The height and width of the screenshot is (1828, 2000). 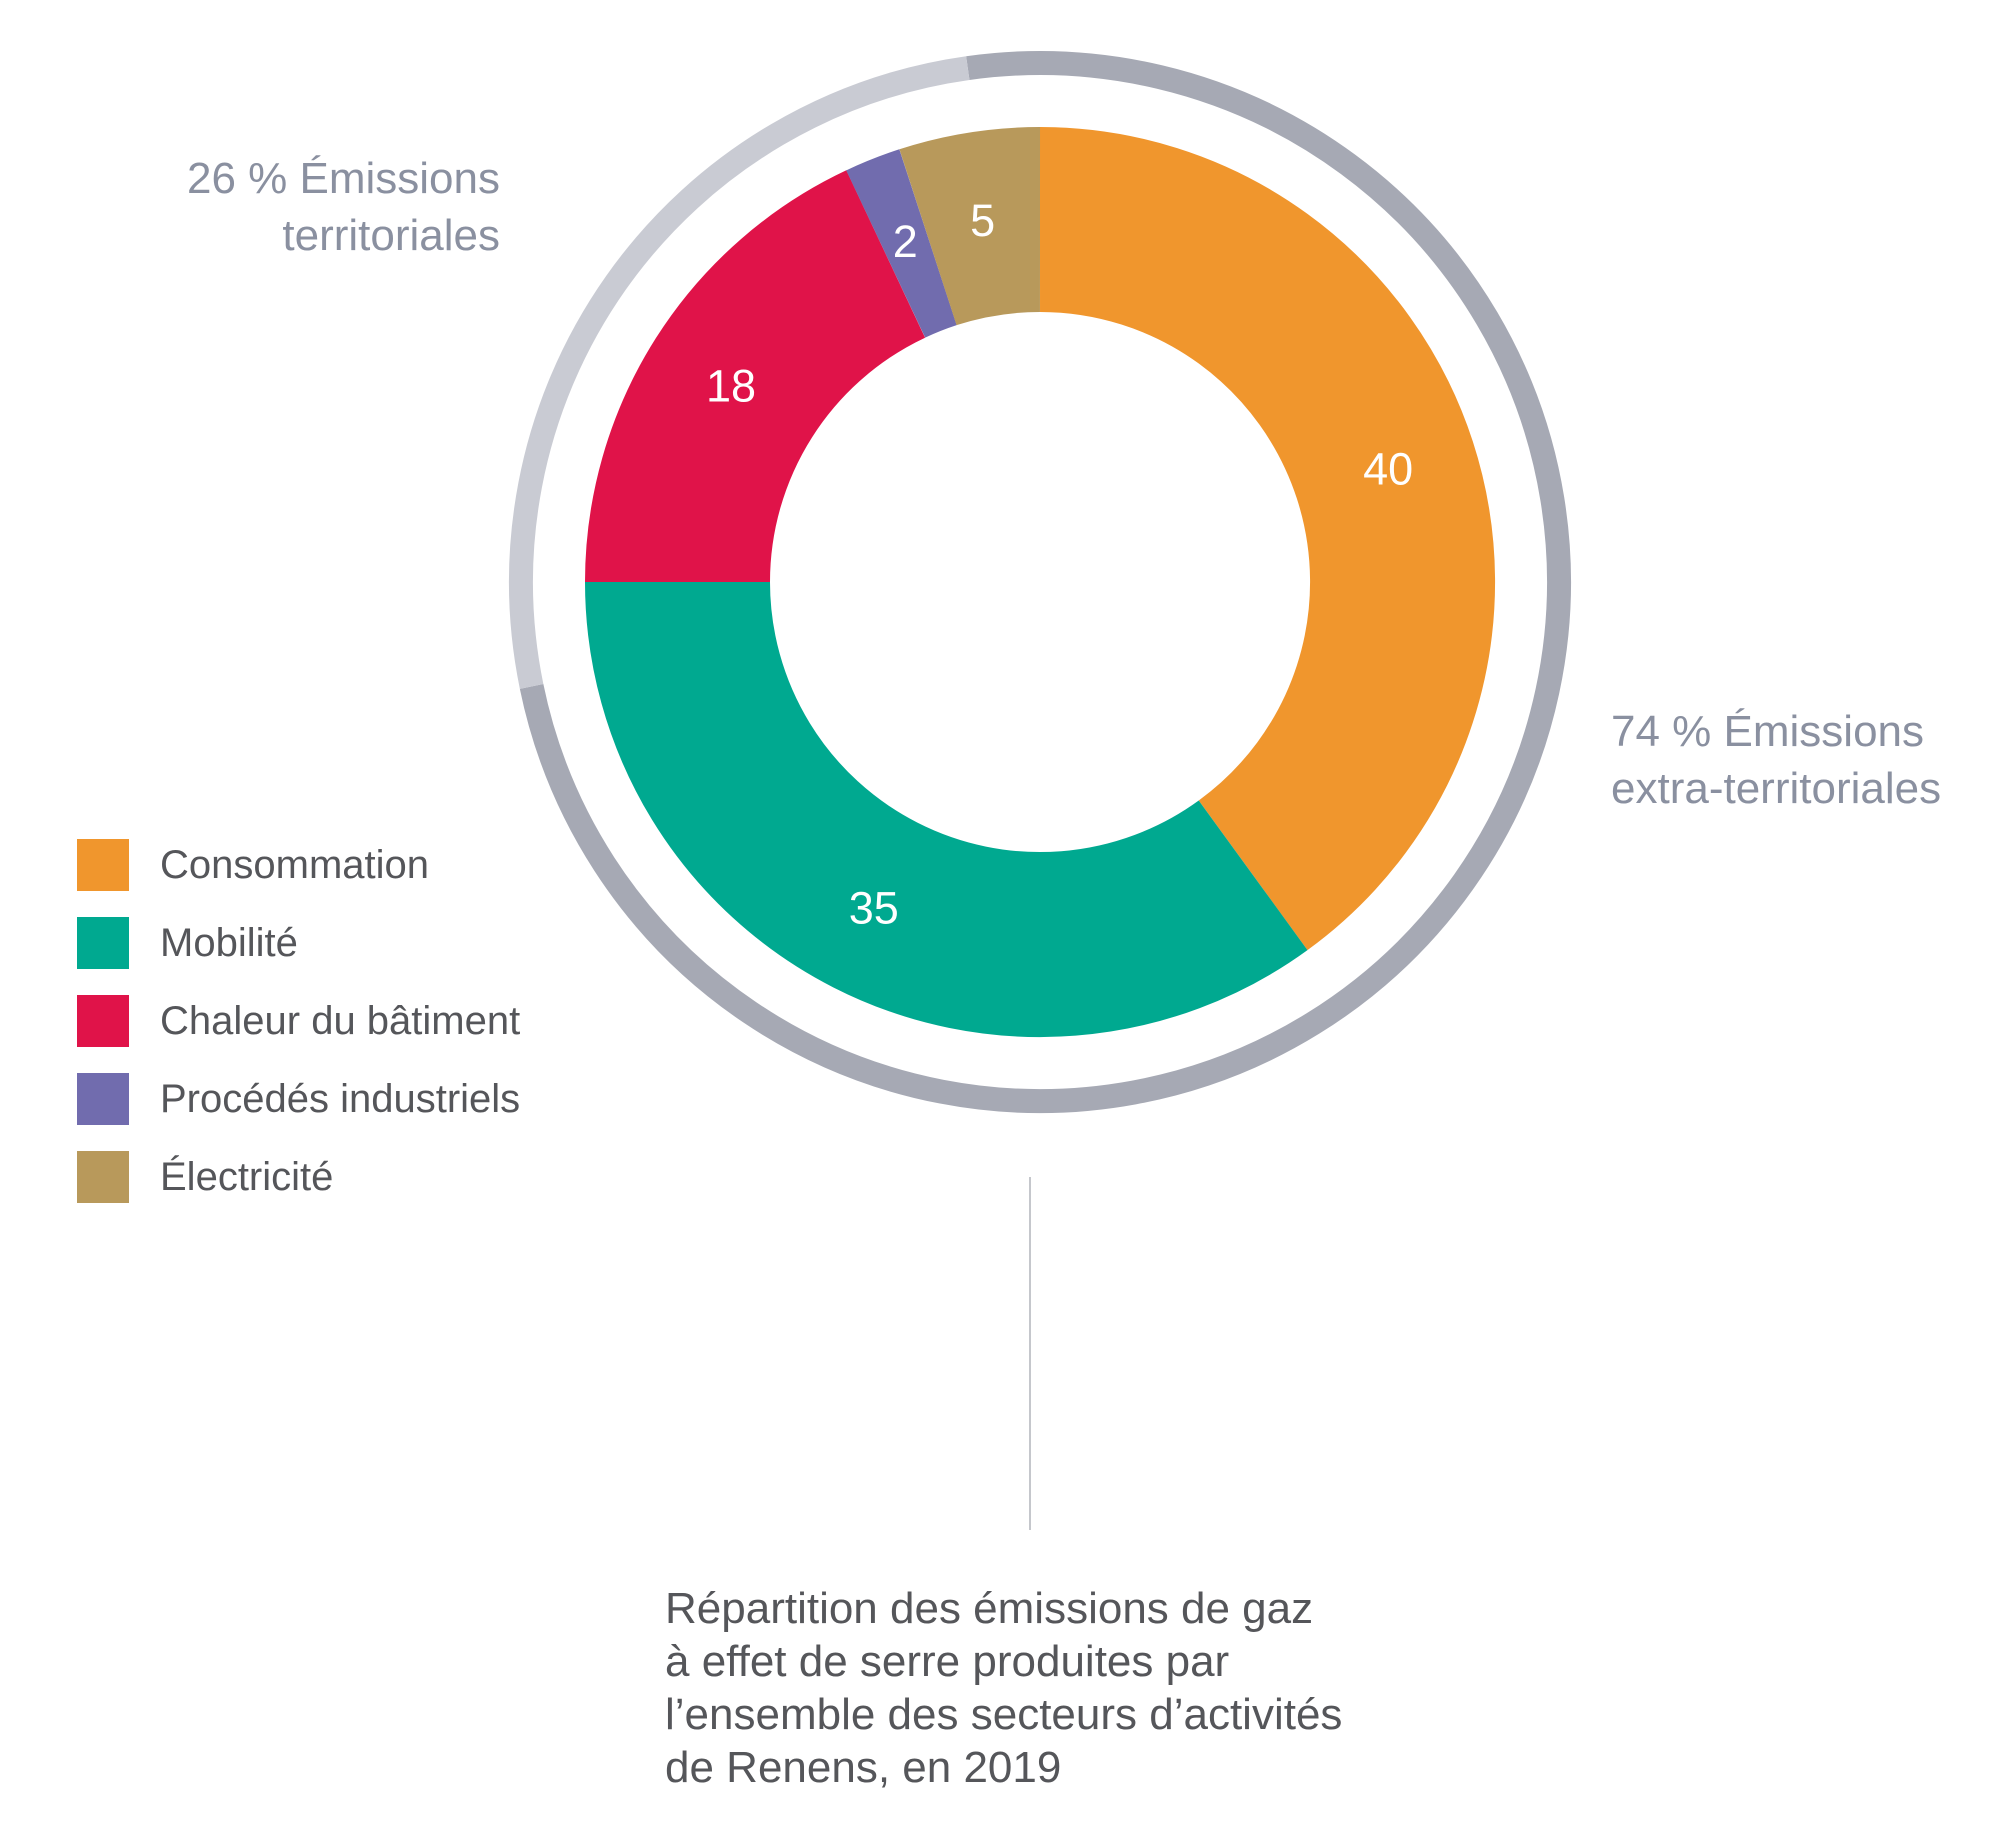 I want to click on legend-item-electricite: Électricité, so click(x=298, y=1177).